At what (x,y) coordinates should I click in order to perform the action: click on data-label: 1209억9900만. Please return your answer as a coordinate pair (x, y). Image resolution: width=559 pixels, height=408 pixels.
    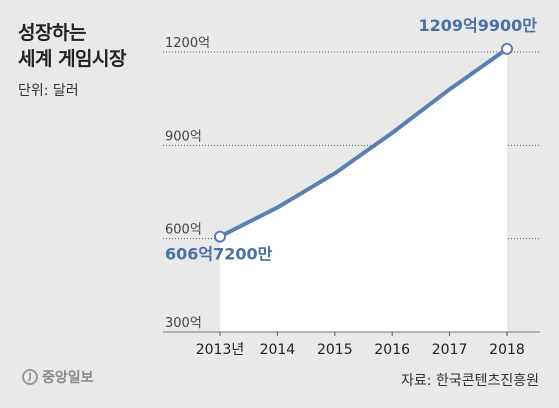
    Looking at the image, I should click on (477, 25).